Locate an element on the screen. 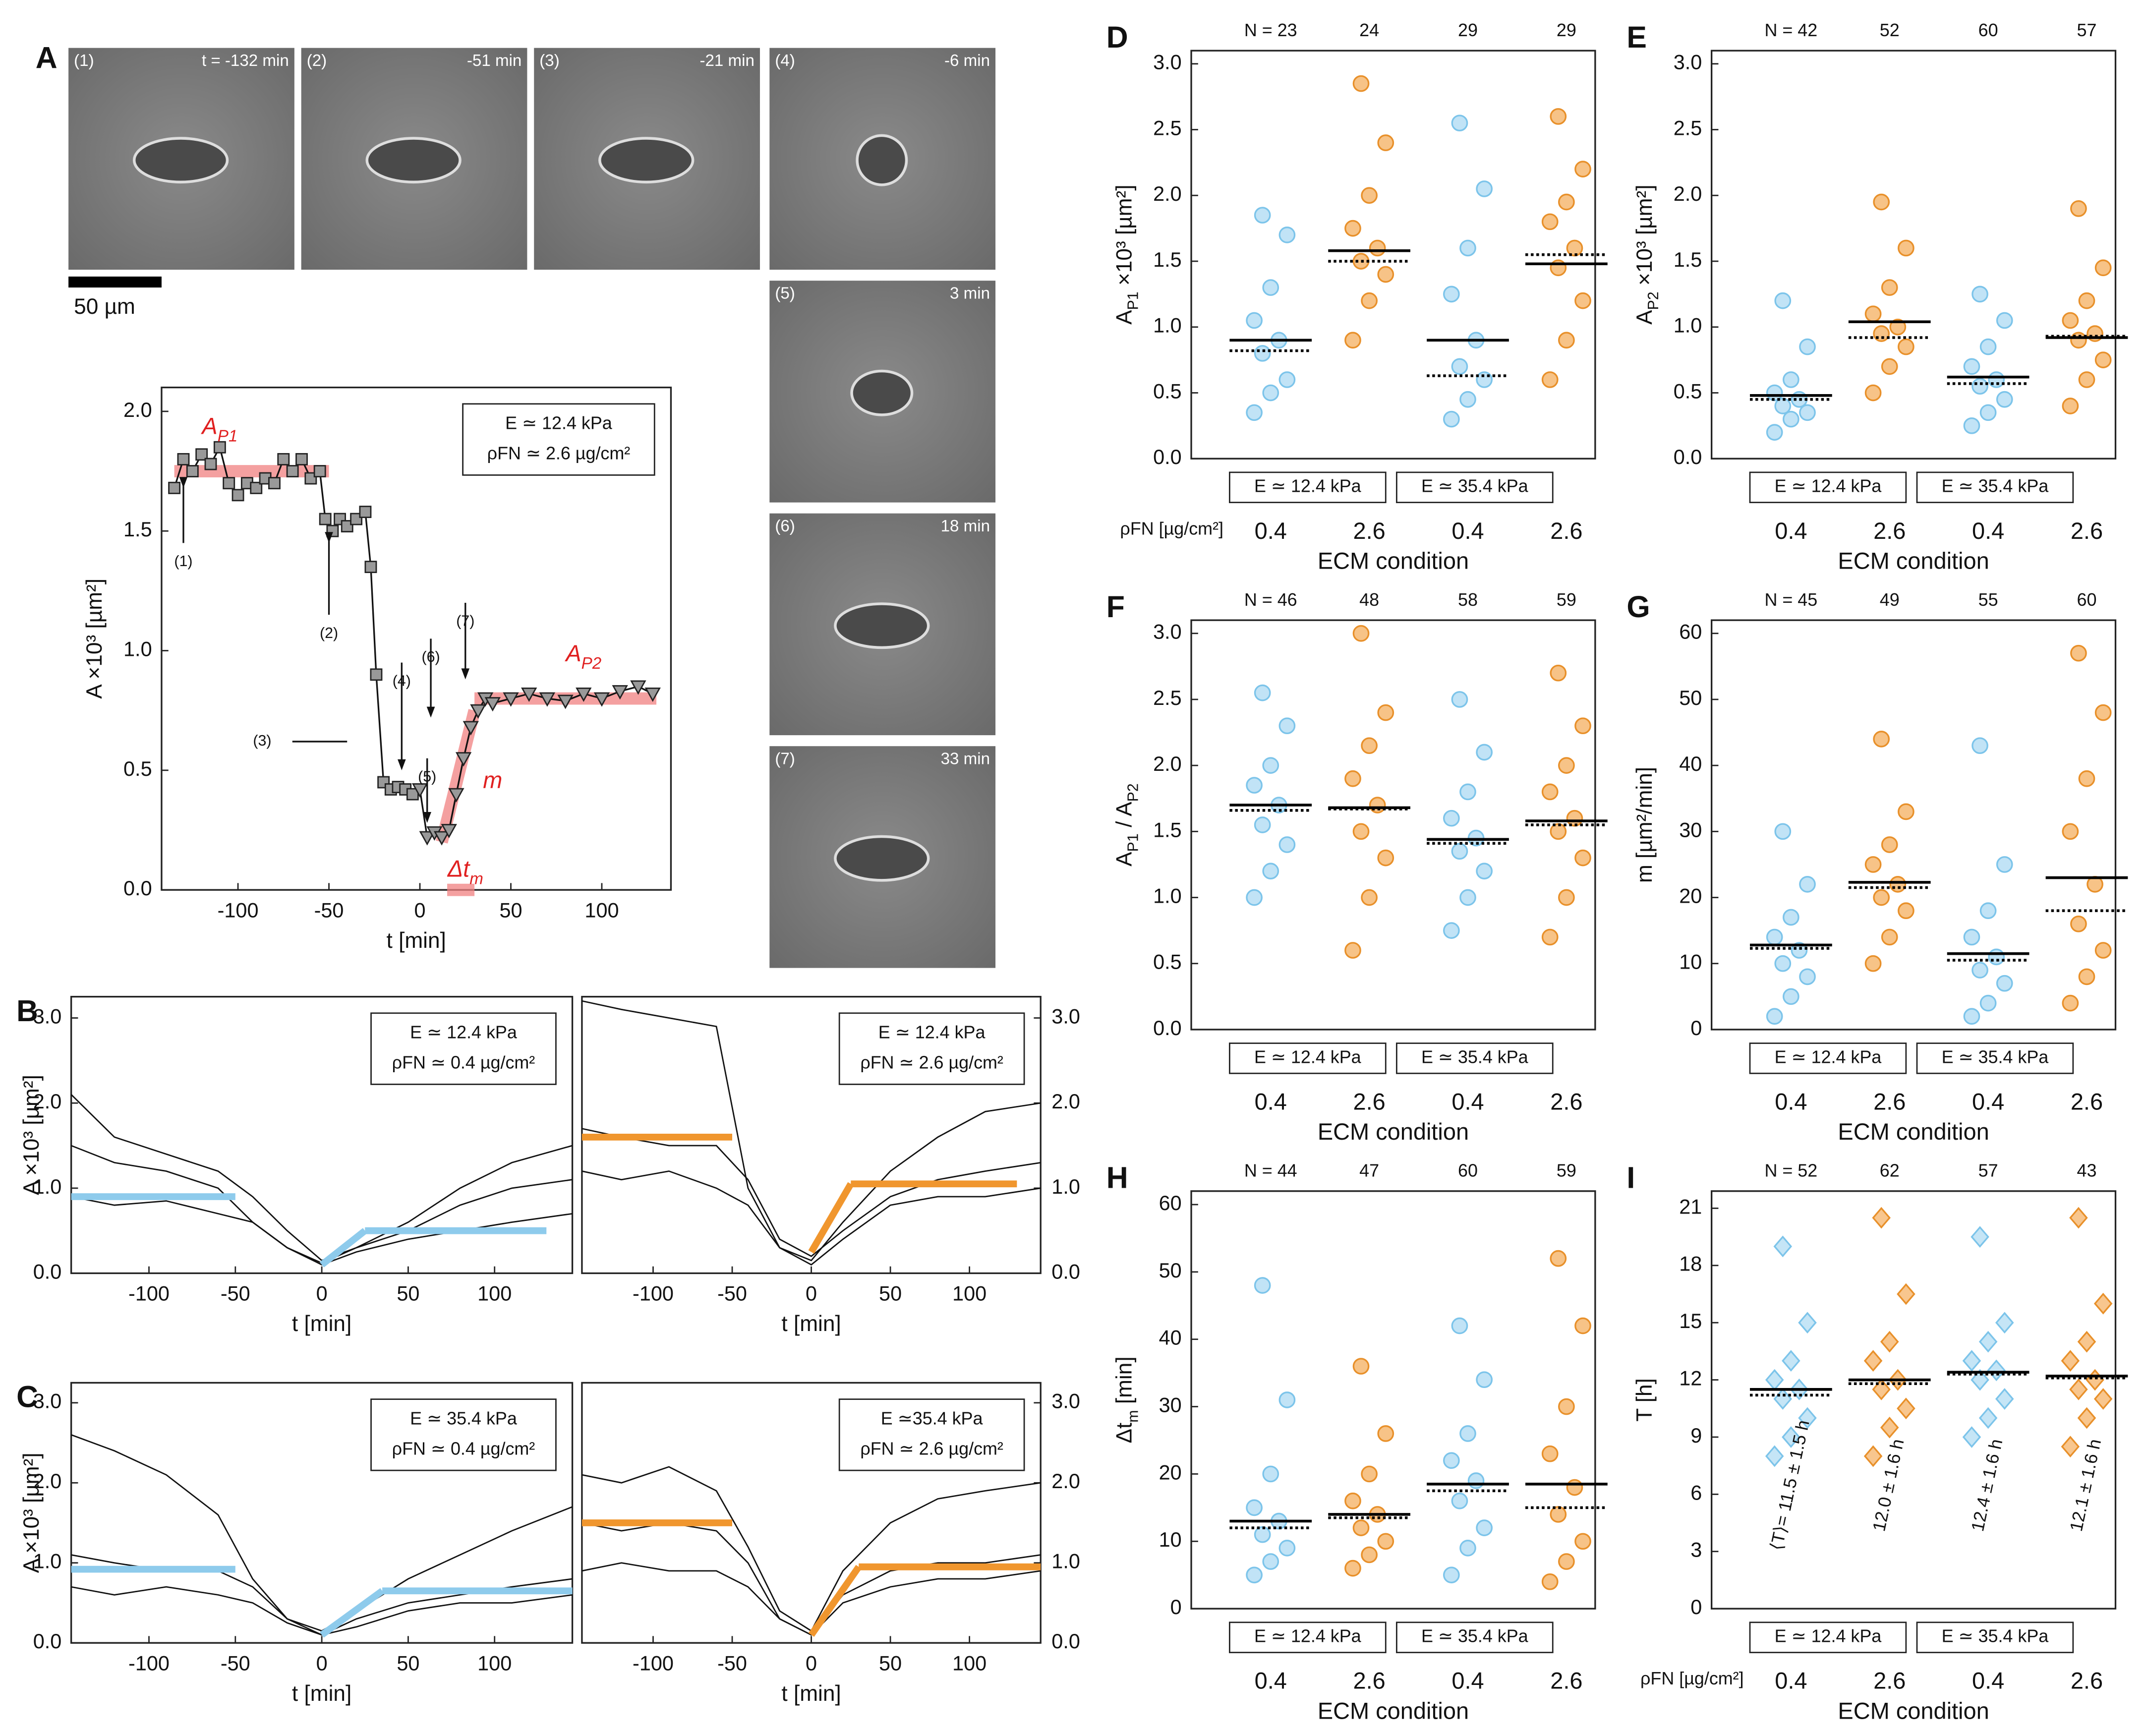 The image size is (2147, 1736). panel-label: D is located at coordinates (1117, 37).